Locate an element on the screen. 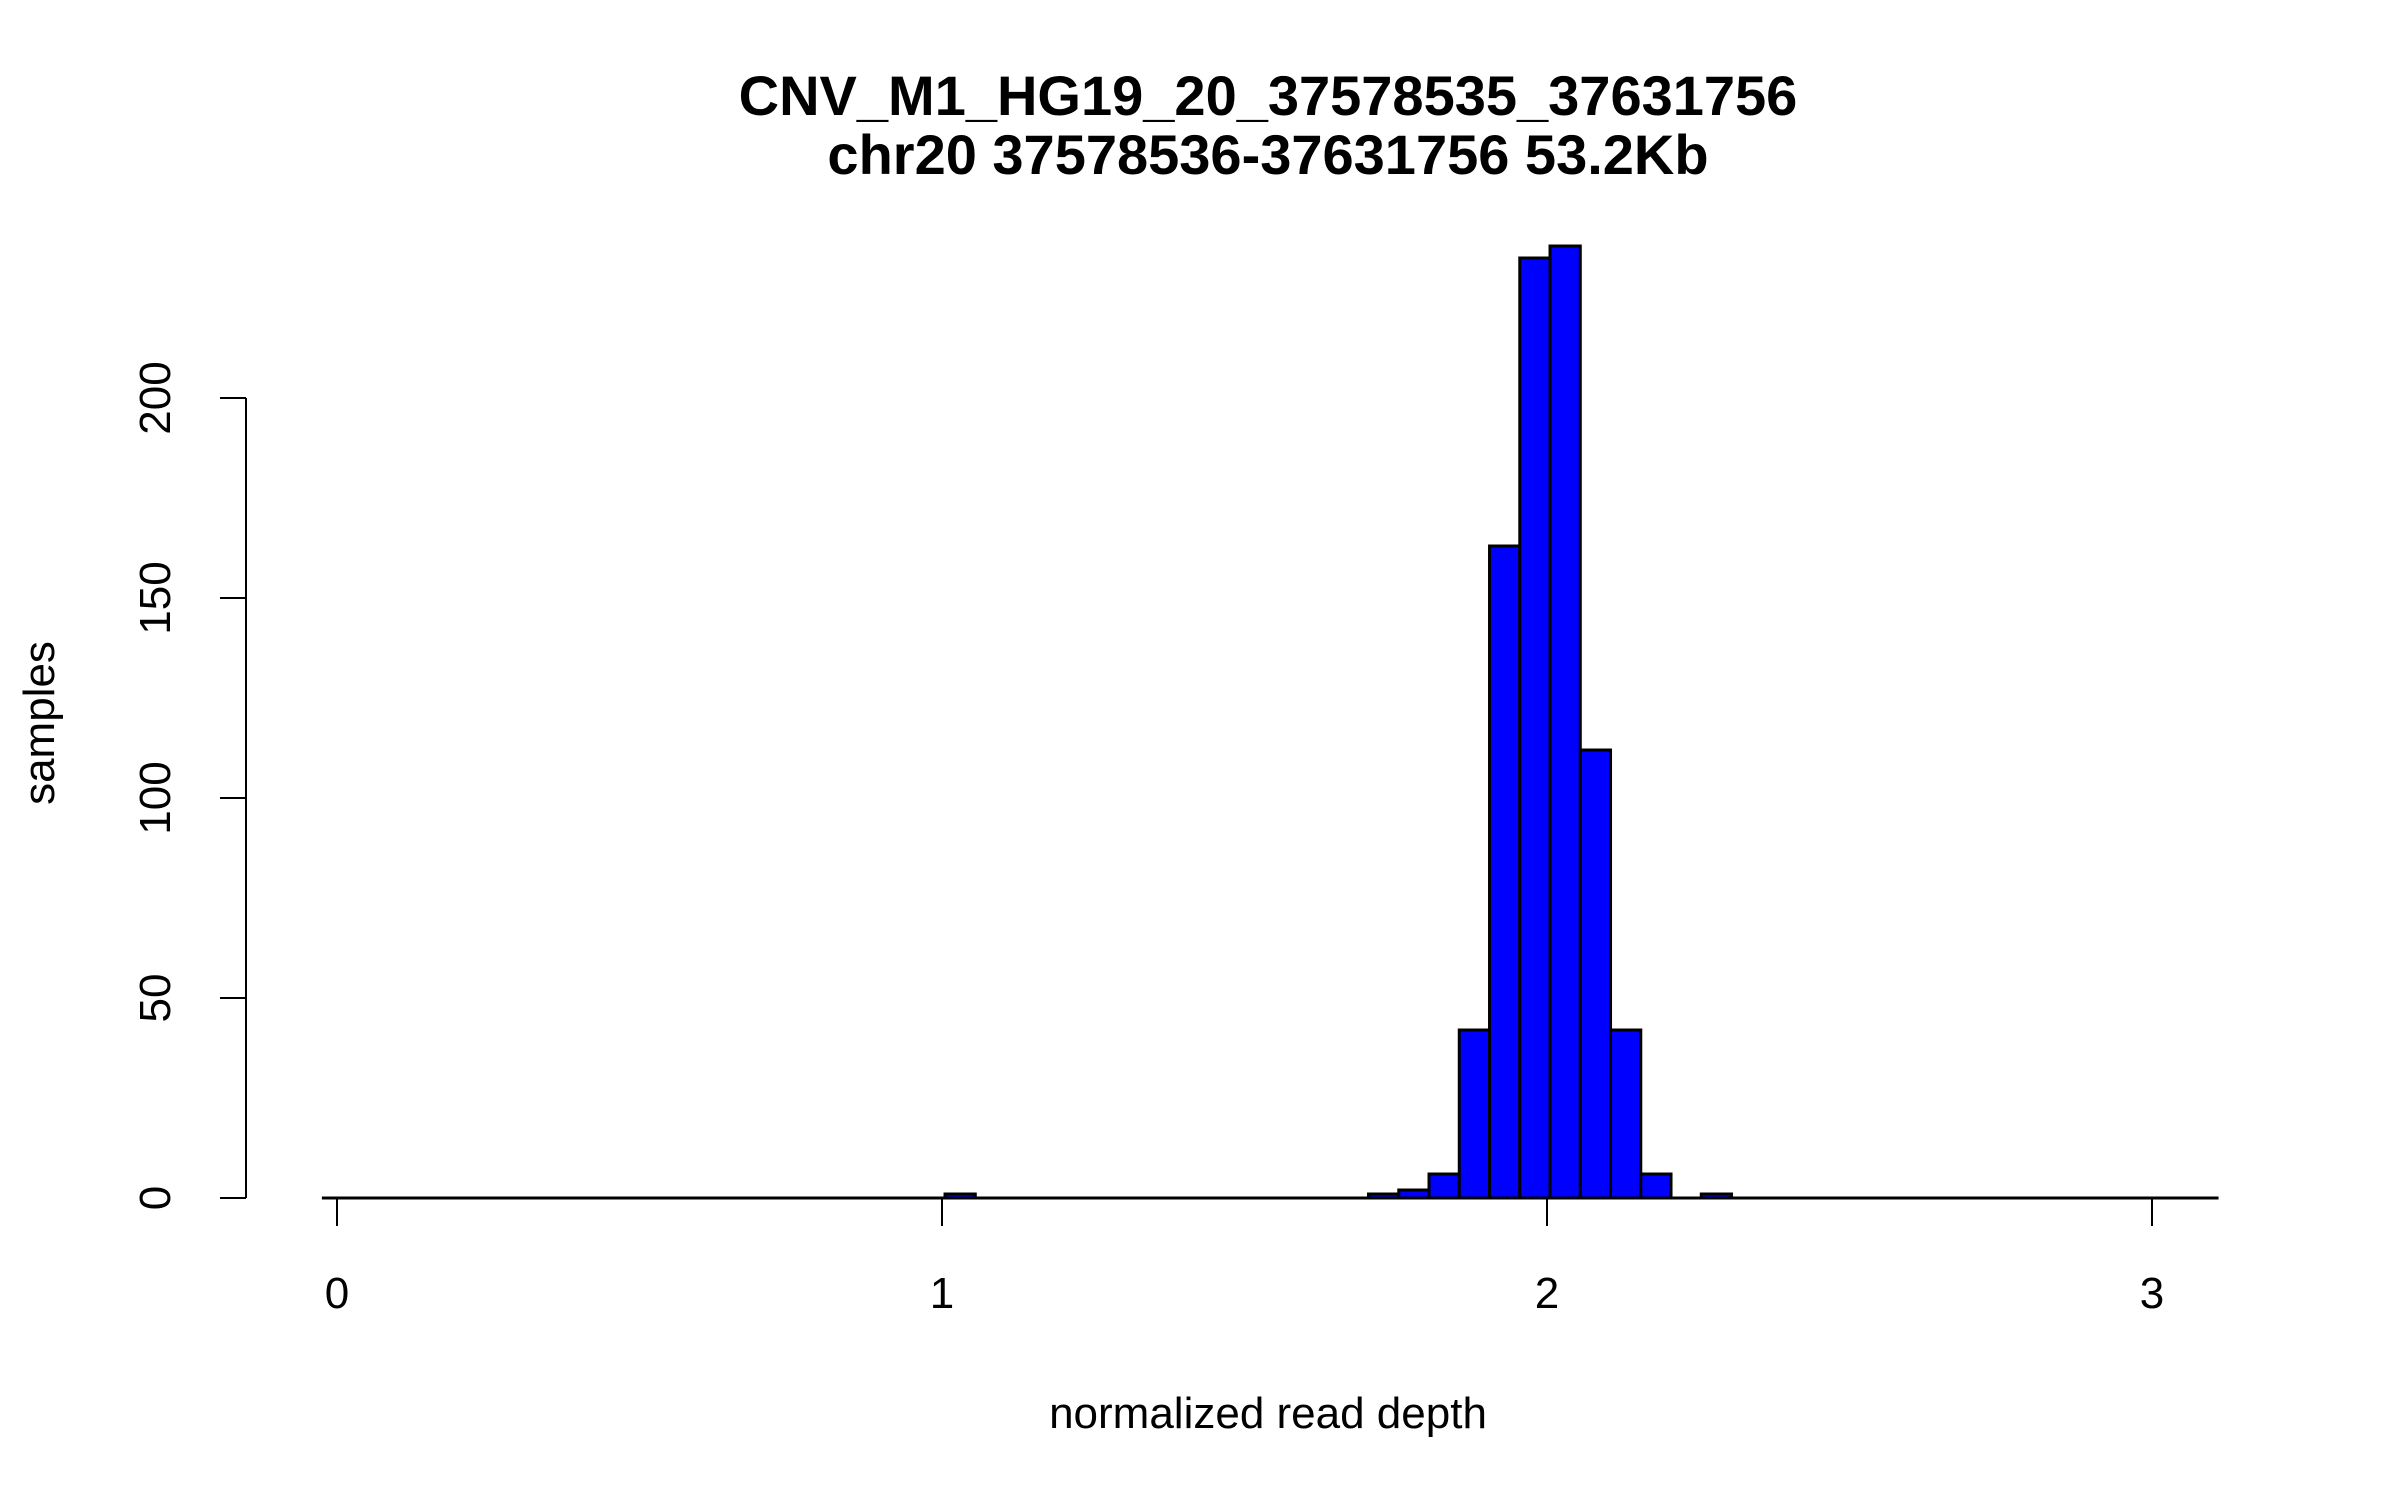 The height and width of the screenshot is (1500, 2400). y-tick-label: 50 is located at coordinates (155, 998).